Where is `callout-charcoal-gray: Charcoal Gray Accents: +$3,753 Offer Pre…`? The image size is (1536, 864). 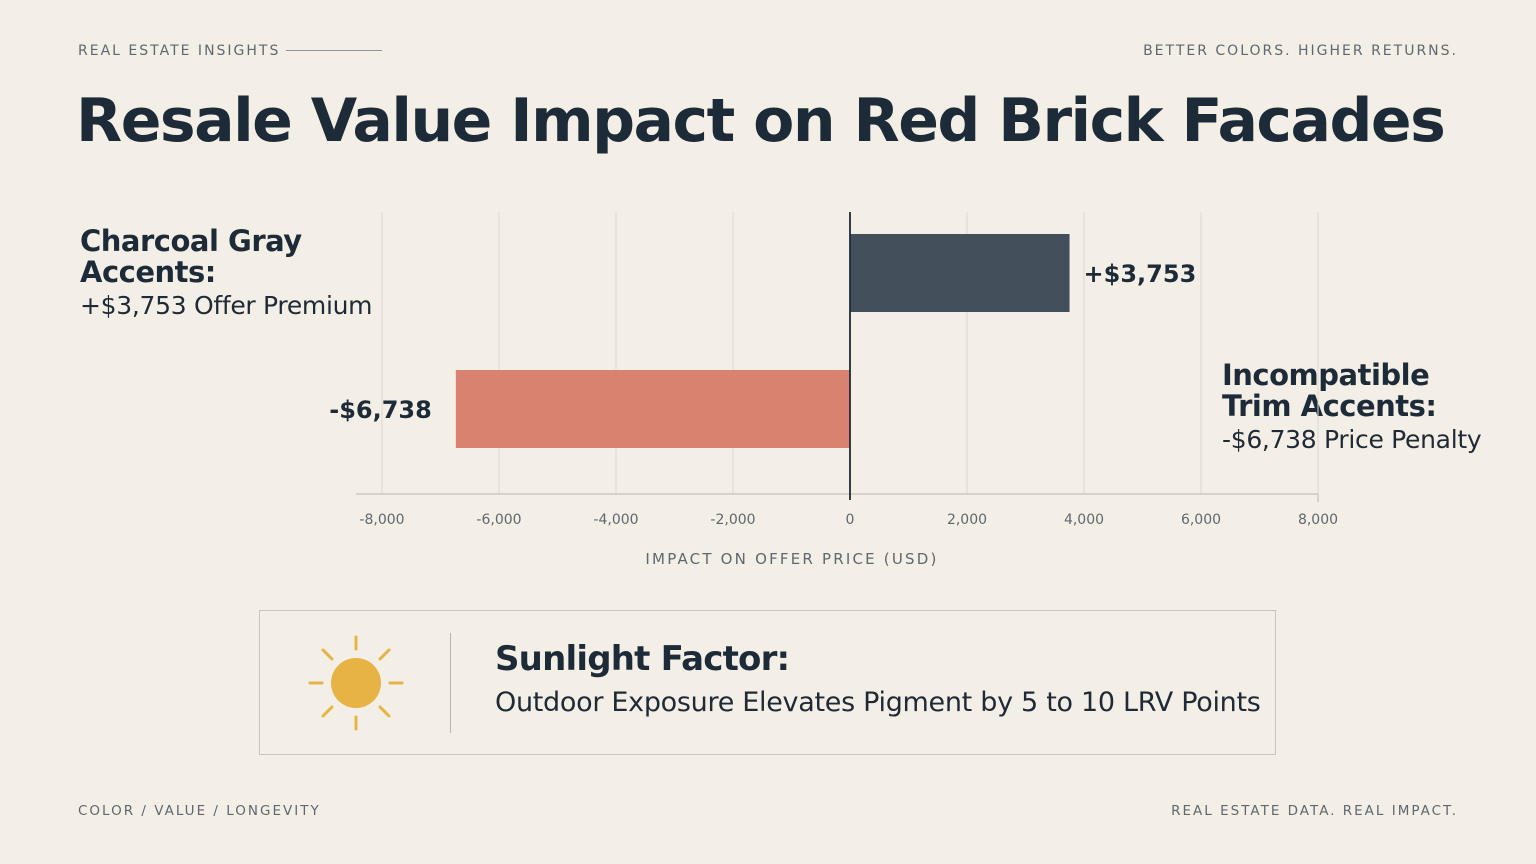
callout-charcoal-gray: Charcoal Gray Accents: +$3,753 Offer Pre… is located at coordinates (240, 275).